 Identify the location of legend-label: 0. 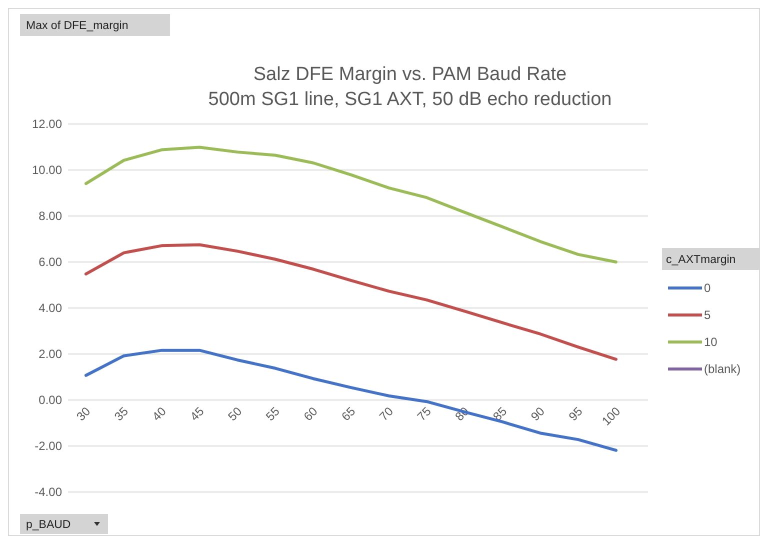
(707, 288).